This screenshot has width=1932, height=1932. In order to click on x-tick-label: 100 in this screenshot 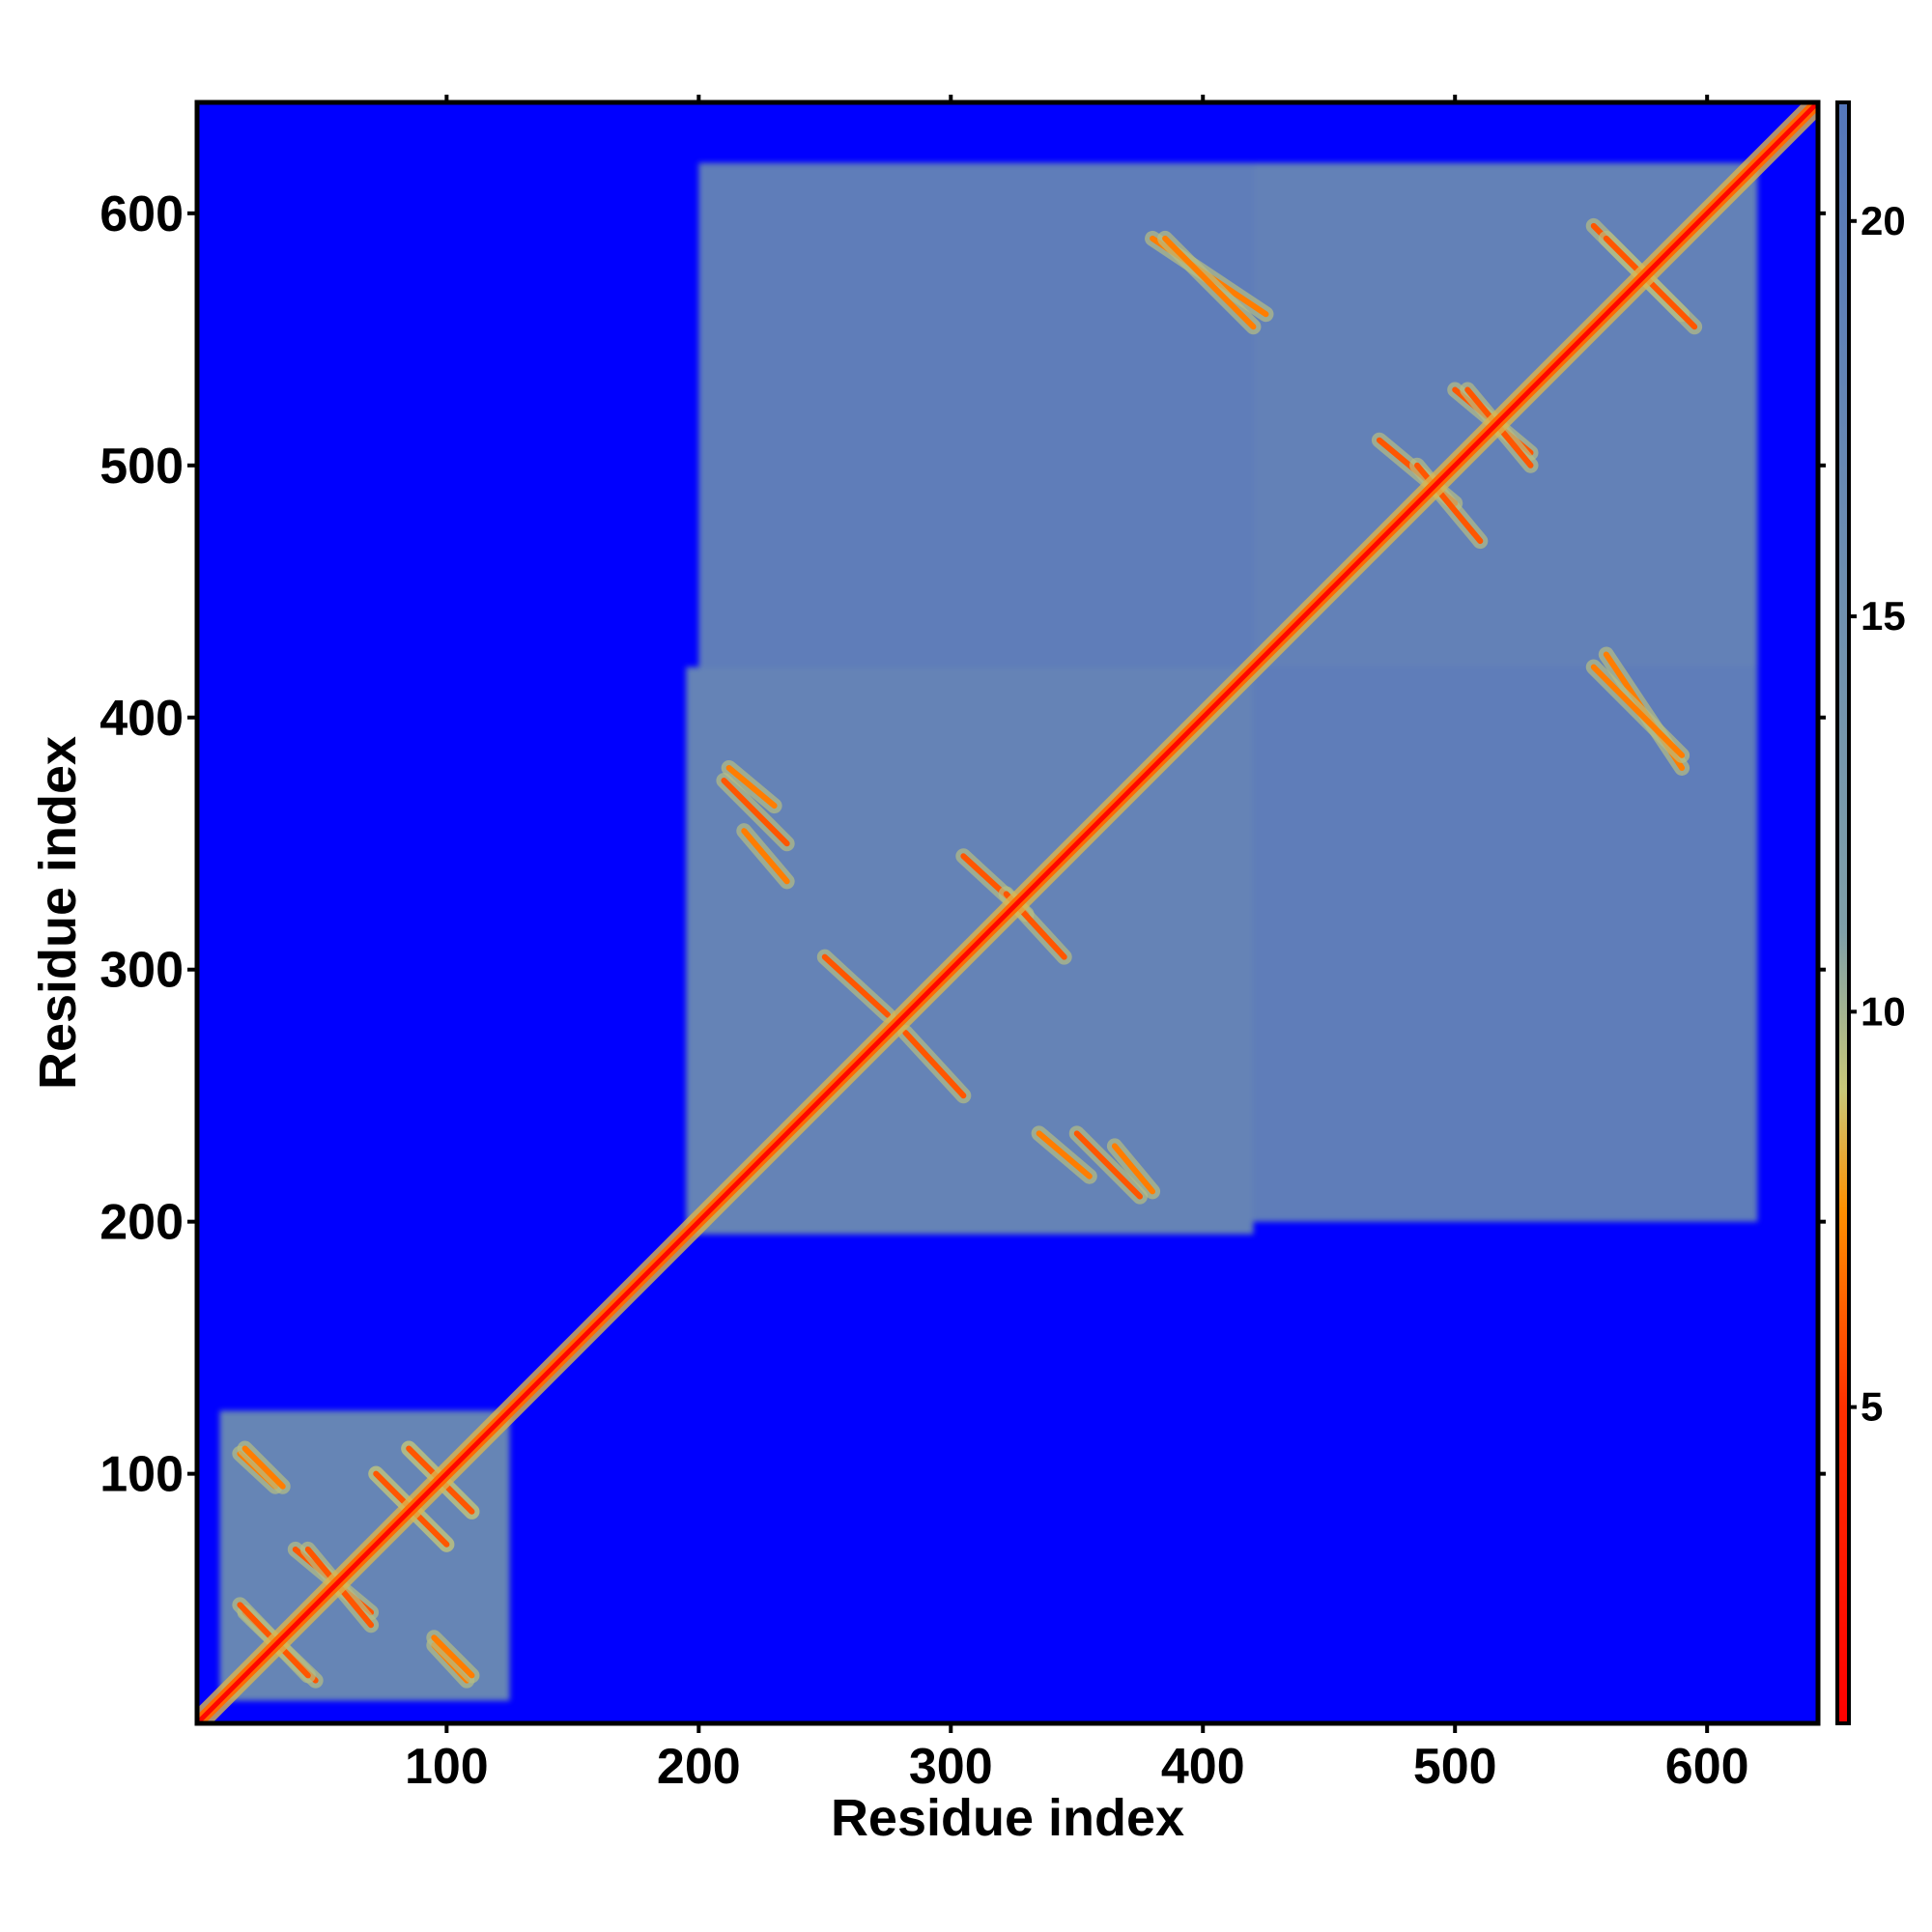, I will do `click(447, 1767)`.